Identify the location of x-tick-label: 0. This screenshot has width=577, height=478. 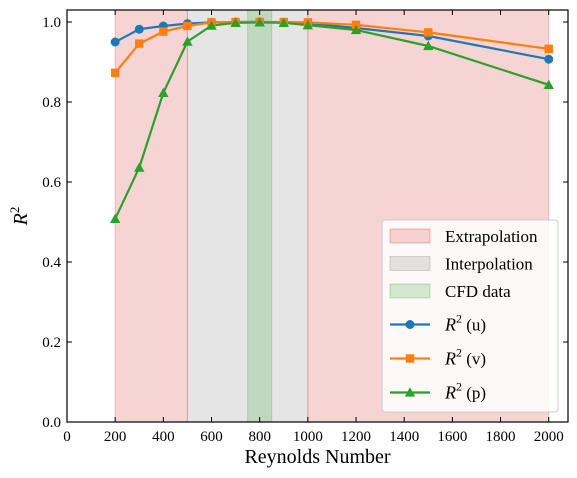
(67, 437).